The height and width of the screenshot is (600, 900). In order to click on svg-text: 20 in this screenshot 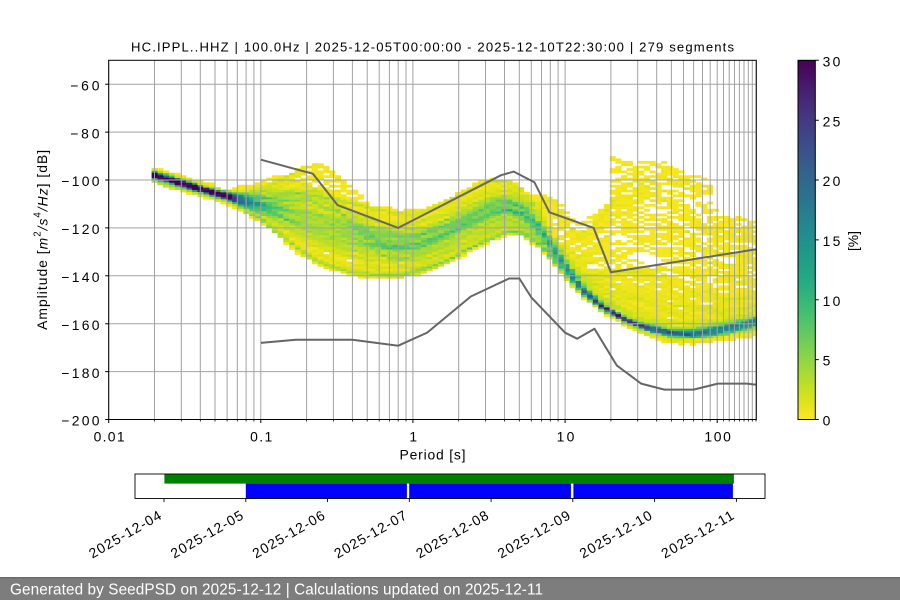, I will do `click(832, 181)`.